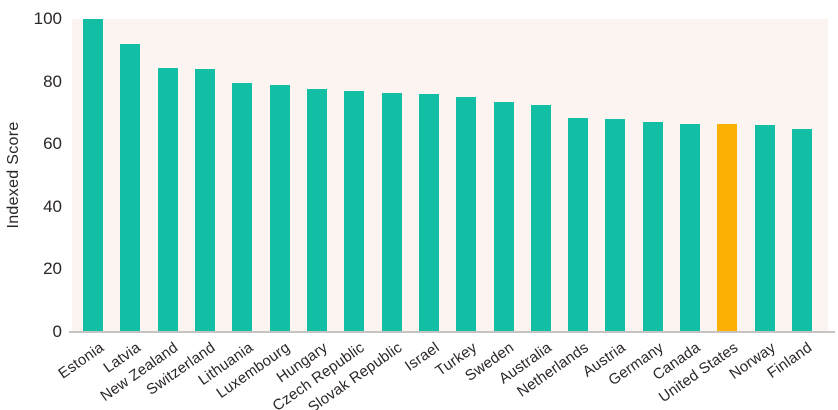 The height and width of the screenshot is (410, 838). Describe the element at coordinates (690, 227) in the screenshot. I see `bar-canada` at that location.